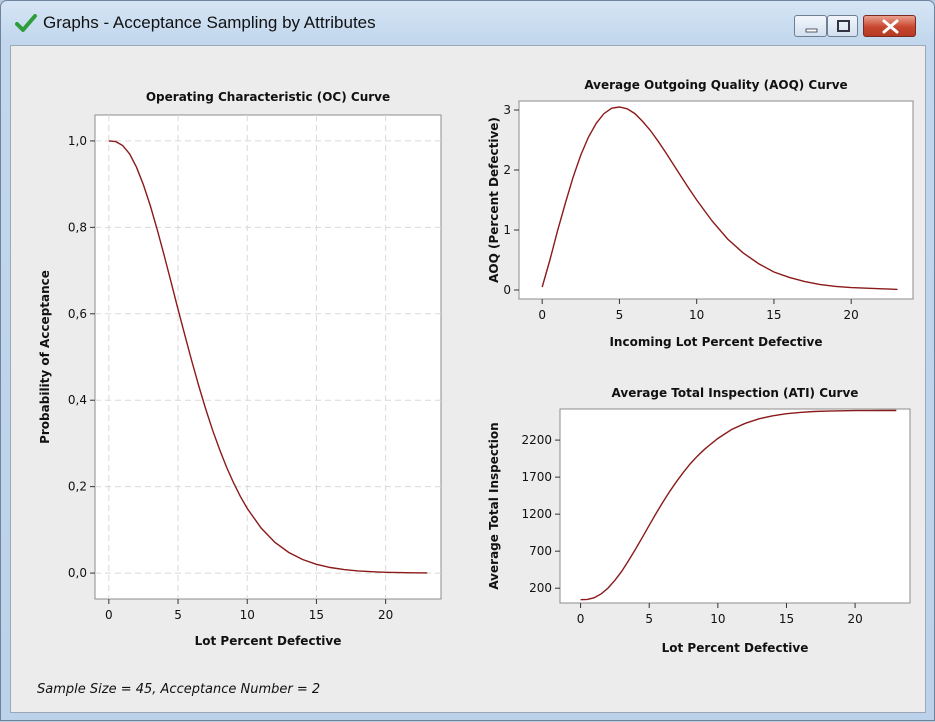  What do you see at coordinates (494, 200) in the screenshot?
I see `aoq-y-axis-label: AOQ (Percent Defective)` at bounding box center [494, 200].